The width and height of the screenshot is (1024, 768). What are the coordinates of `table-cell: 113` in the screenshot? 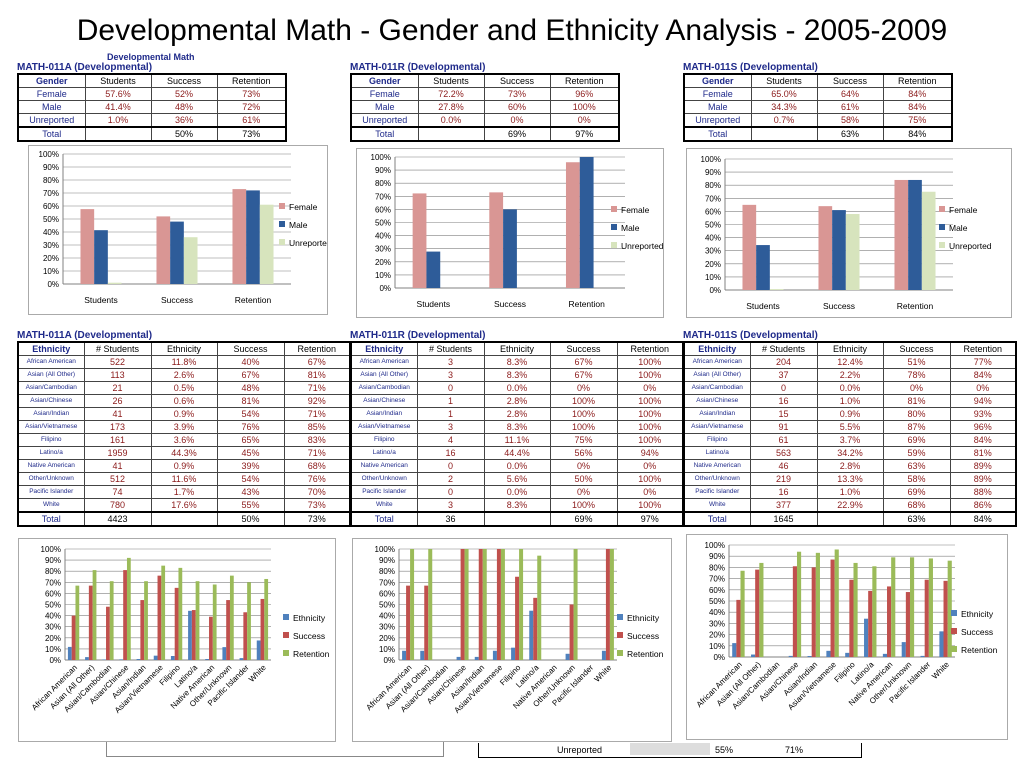 It's located at (117, 375).